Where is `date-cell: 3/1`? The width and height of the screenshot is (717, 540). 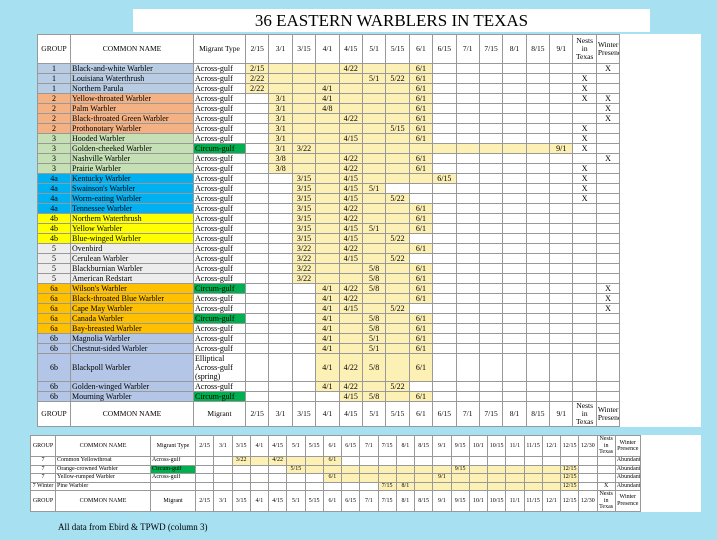 date-cell: 3/1 is located at coordinates (280, 138).